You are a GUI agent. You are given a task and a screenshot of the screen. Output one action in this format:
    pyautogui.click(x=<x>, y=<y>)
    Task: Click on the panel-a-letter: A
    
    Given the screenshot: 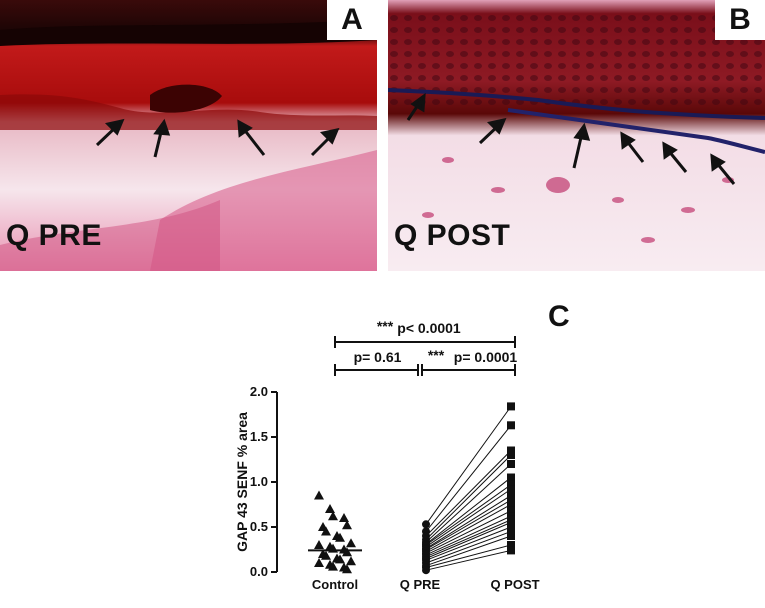 What is the action you would take?
    pyautogui.click(x=352, y=20)
    